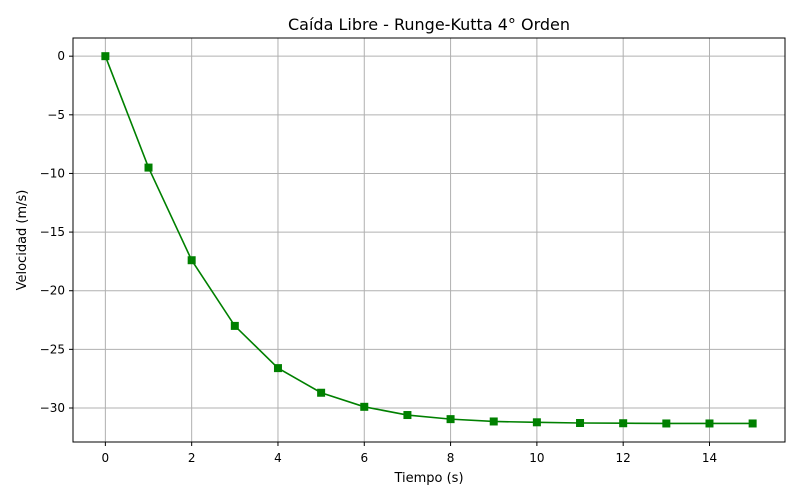  What do you see at coordinates (429, 24) in the screenshot?
I see `chart-title: Caída Libre - Runge-Kutta 4° Orden` at bounding box center [429, 24].